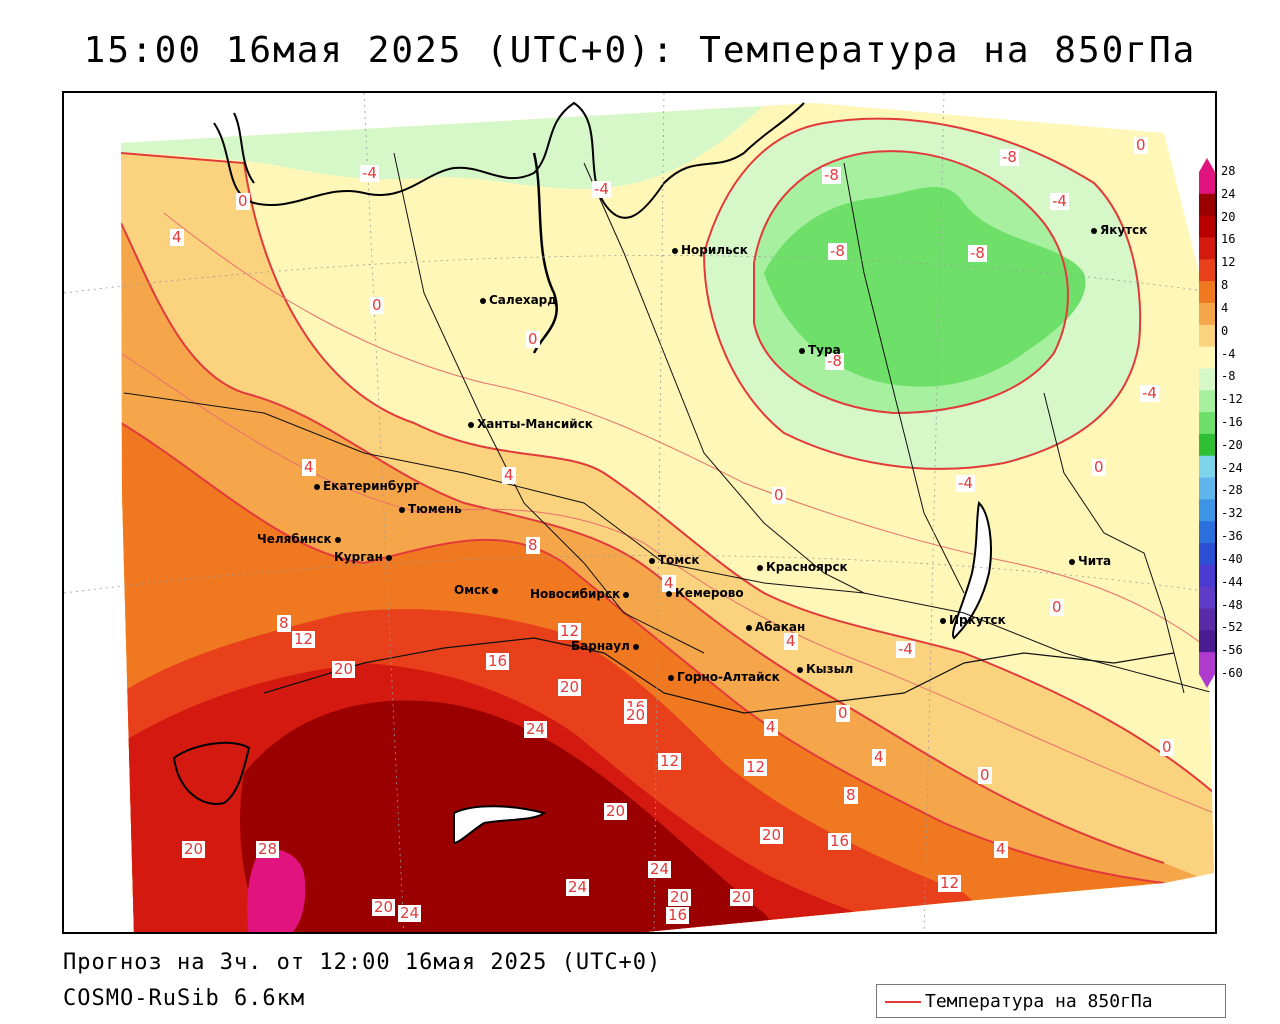 The image size is (1280, 1024). Describe the element at coordinates (1228, 262) in the screenshot. I see `colorbar-tick-label: 12` at that location.